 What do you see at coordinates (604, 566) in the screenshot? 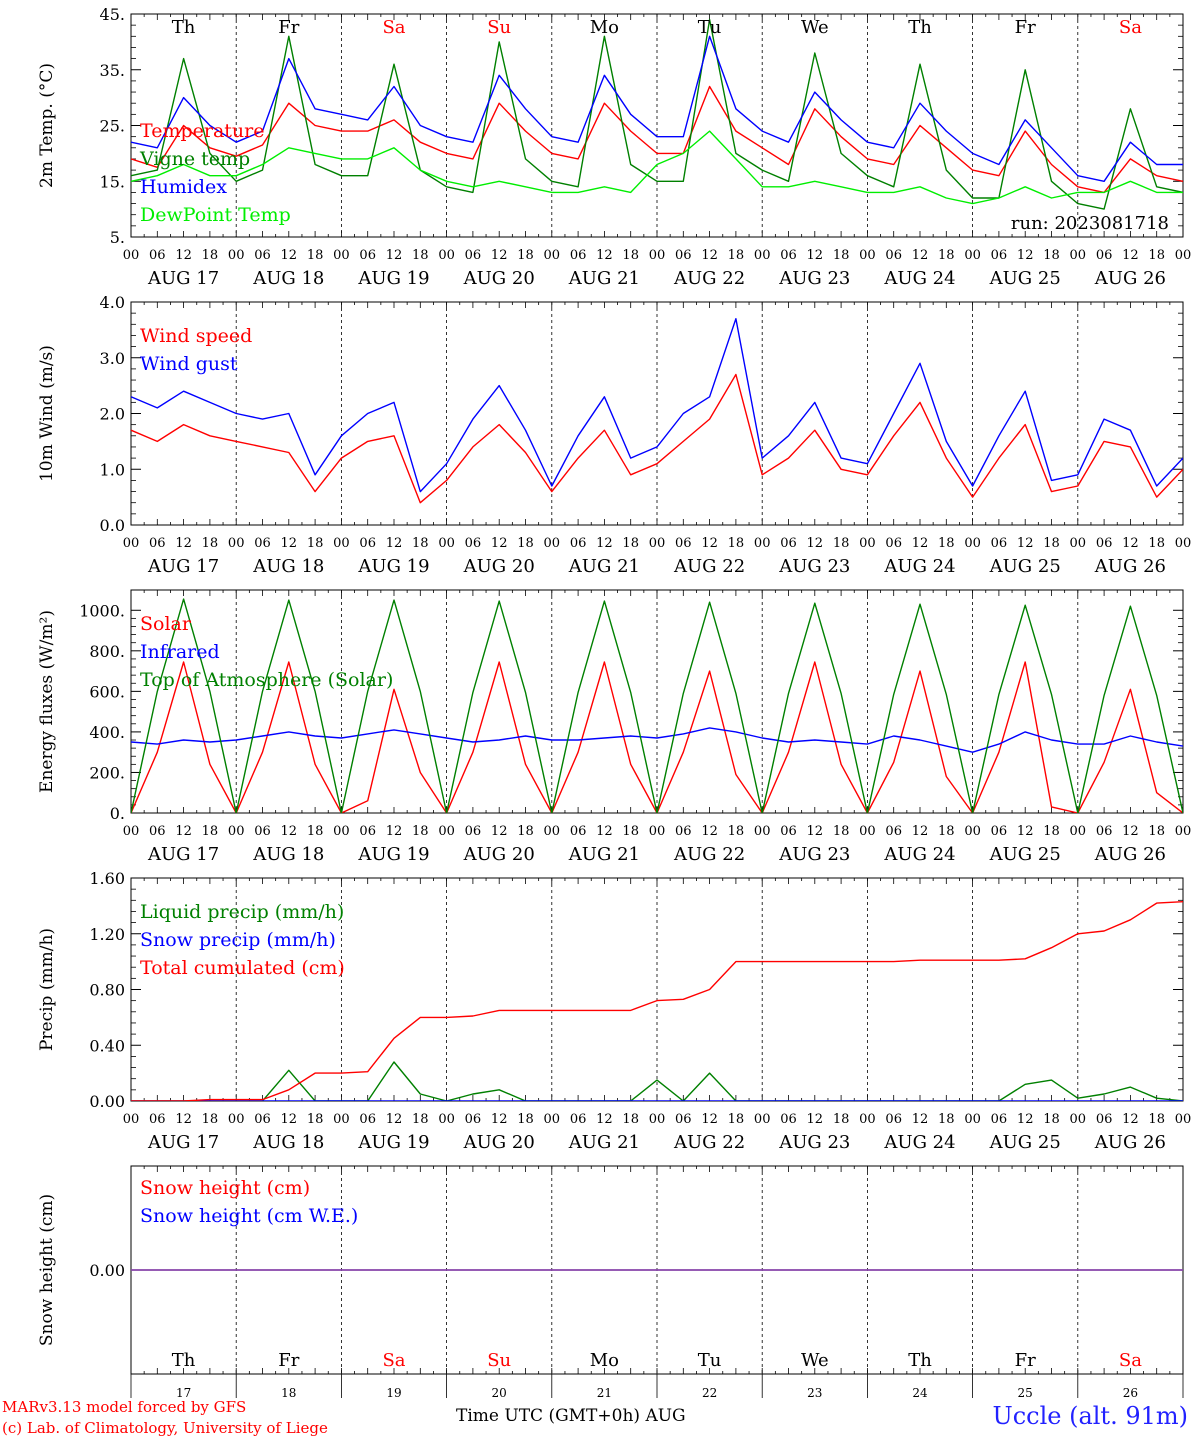
I see `date-label: AUG 21` at bounding box center [604, 566].